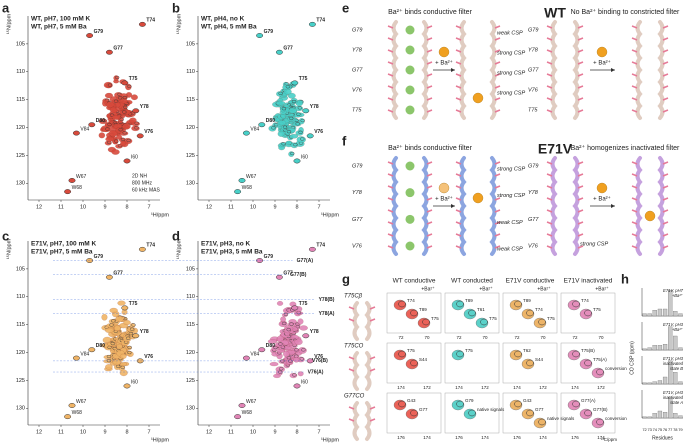 Image resolution: width=685 pixels, height=443 pixels. Describe the element at coordinates (527, 400) in the screenshot. I see `peak-label: G43` at that location.